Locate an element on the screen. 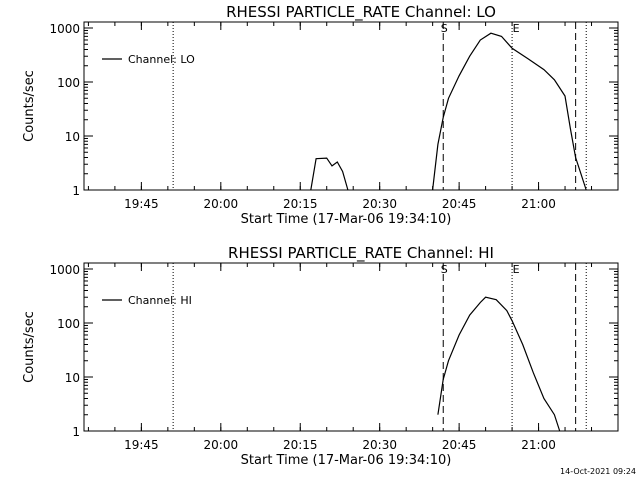 This screenshot has height=480, width=640. legend-label: Channel: LO is located at coordinates (161, 59).